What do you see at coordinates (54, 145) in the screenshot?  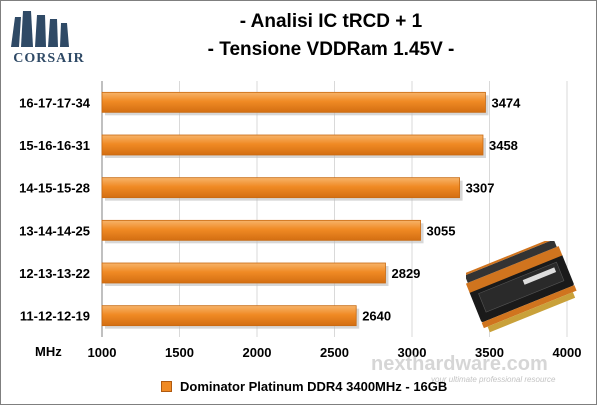 I see `category-label: 15-16-16-31` at bounding box center [54, 145].